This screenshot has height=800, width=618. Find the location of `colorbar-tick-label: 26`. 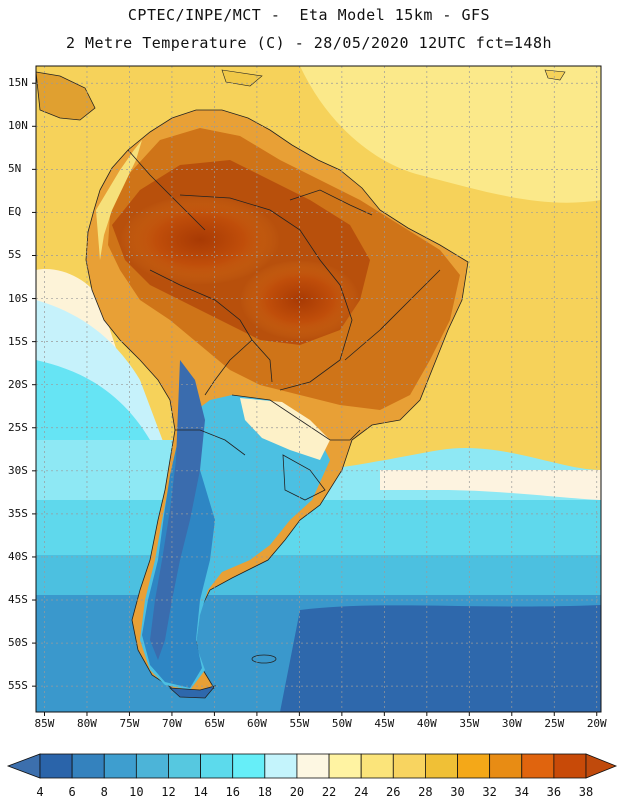

colorbar-tick-label: 26 is located at coordinates (393, 792).